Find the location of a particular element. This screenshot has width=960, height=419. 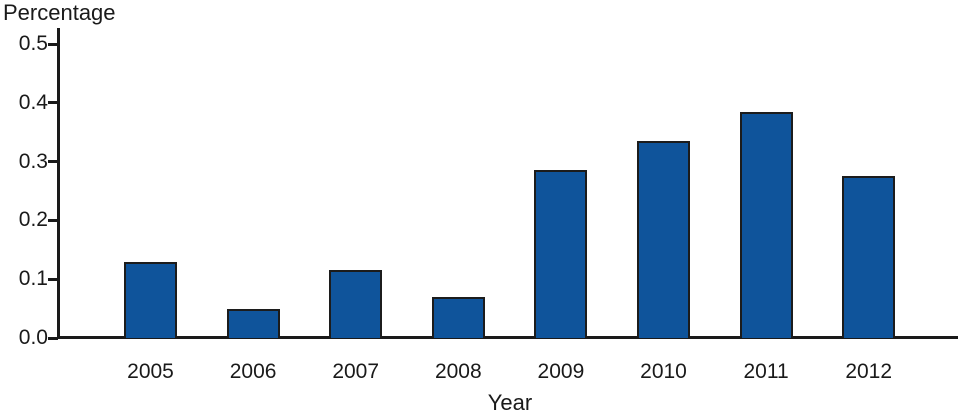

x-tick-label-2006: 2006 is located at coordinates (253, 371).